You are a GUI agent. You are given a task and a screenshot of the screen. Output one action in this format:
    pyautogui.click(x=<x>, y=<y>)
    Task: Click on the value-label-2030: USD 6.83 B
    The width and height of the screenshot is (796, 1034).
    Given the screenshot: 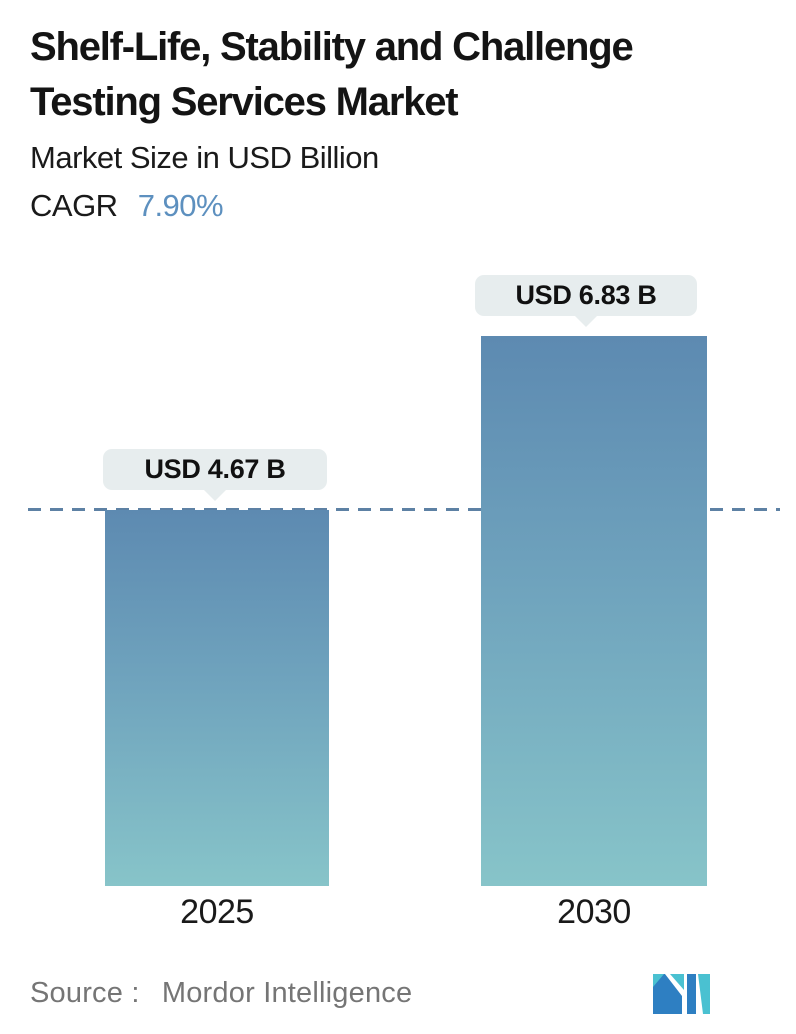 What is the action you would take?
    pyautogui.click(x=586, y=301)
    